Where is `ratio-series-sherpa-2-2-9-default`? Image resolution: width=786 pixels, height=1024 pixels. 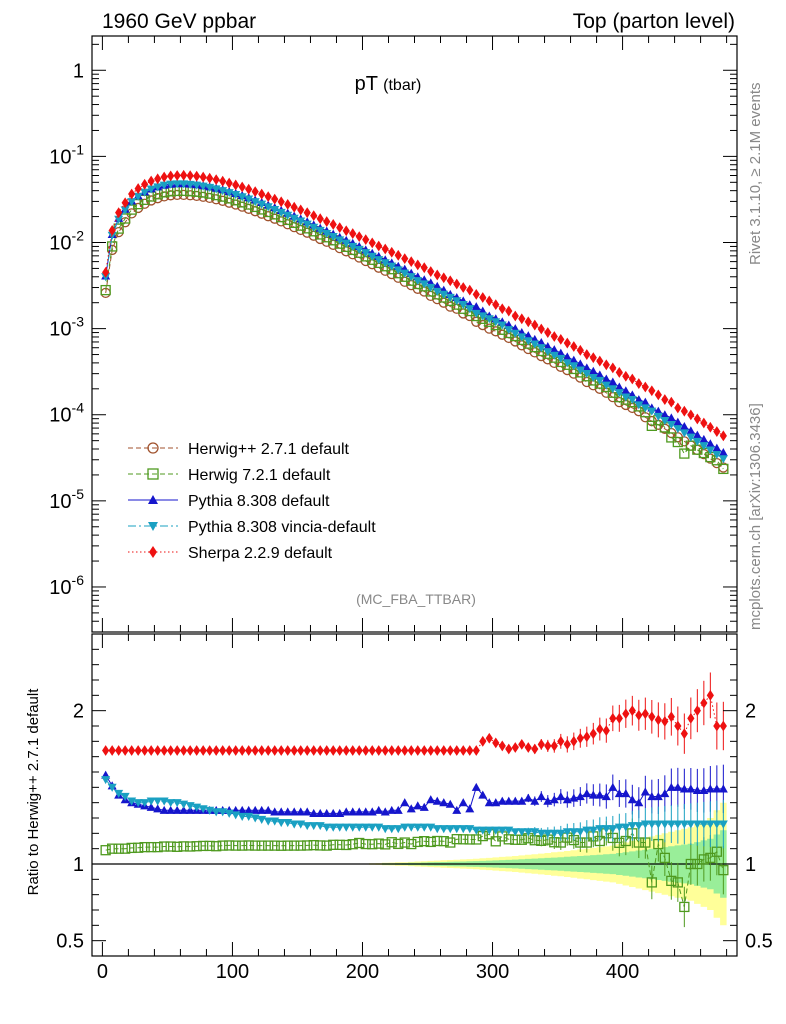
ratio-series-sherpa-2-2-9-default is located at coordinates (414, 714).